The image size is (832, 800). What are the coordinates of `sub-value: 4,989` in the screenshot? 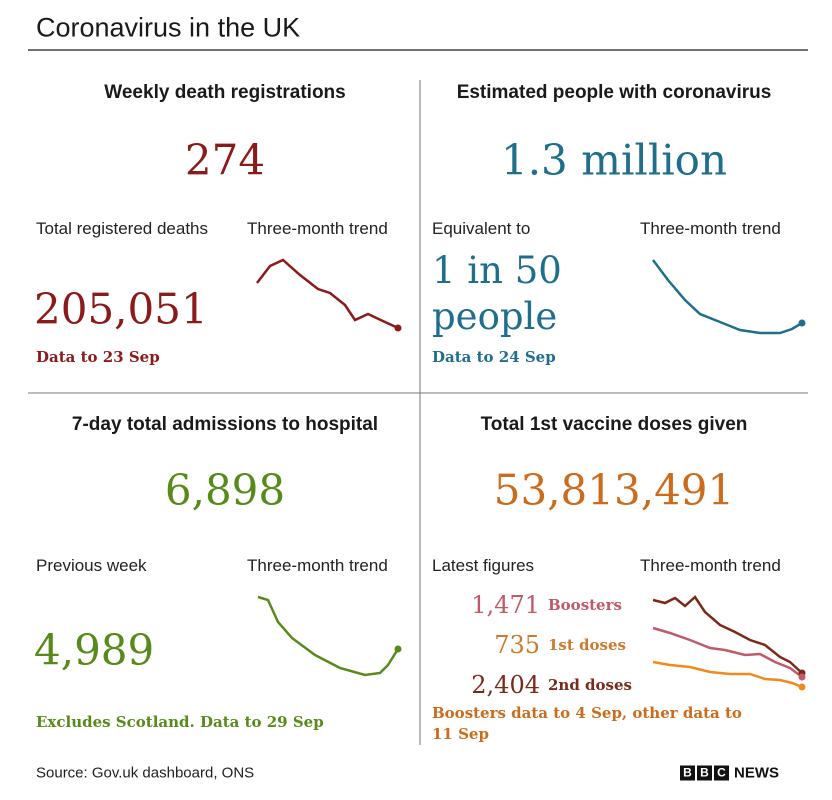 It's located at (94, 650).